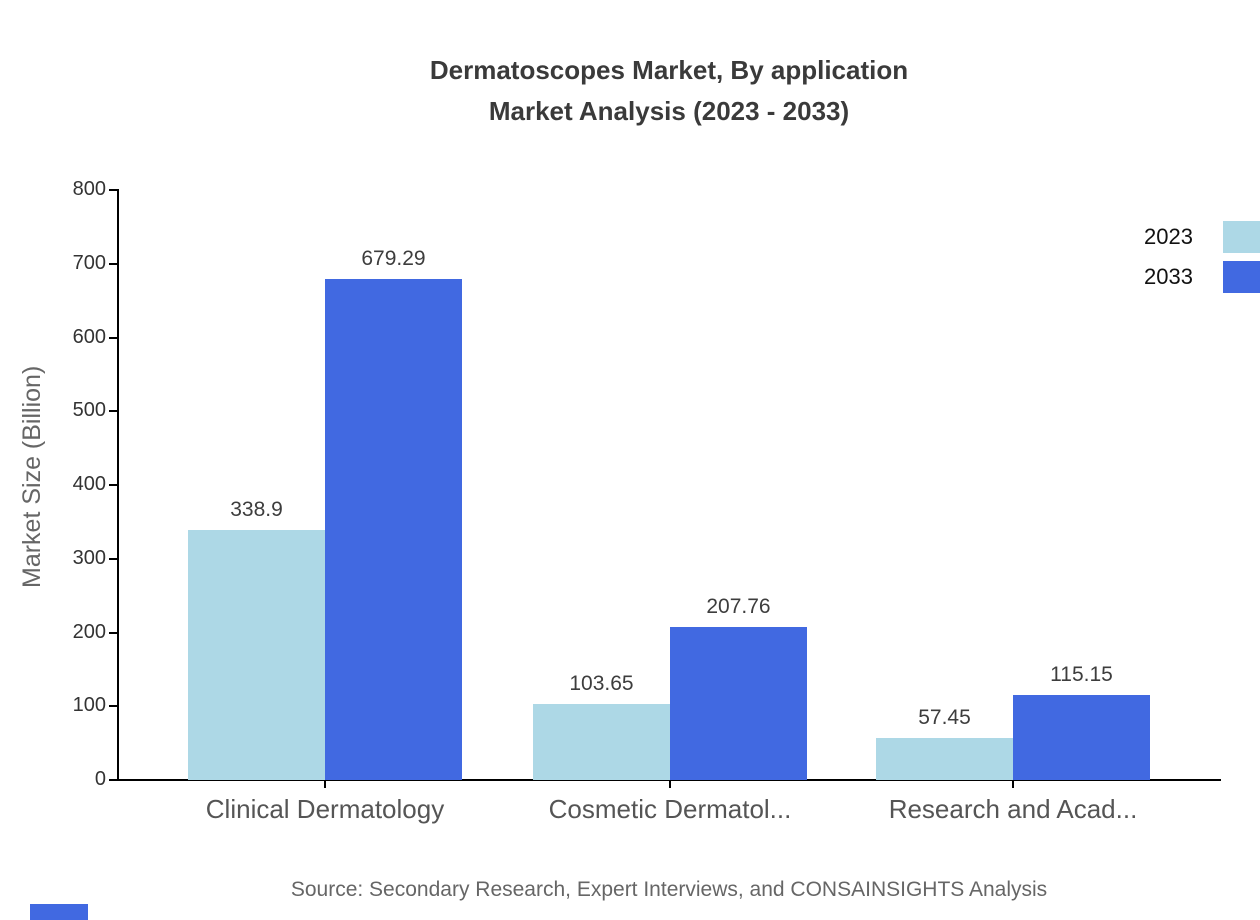 Image resolution: width=1260 pixels, height=920 pixels. I want to click on y-tick-label: 800, so click(89, 189).